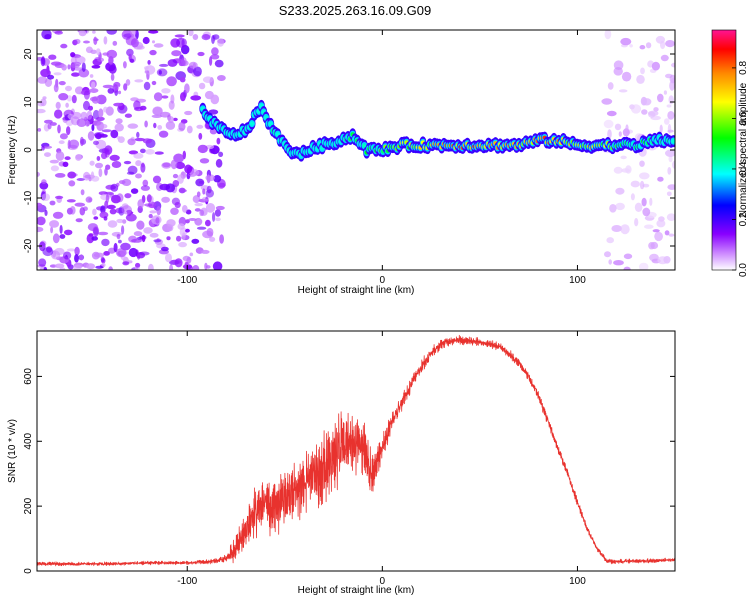  I want to click on spectrogram-x-tick-label: -100, so click(187, 280).